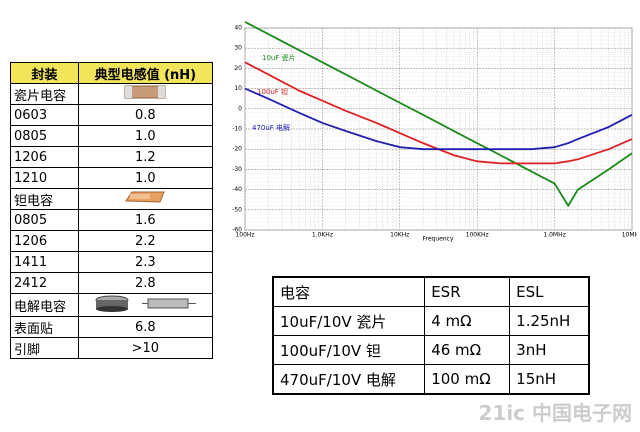 This screenshot has height=432, width=640. I want to click on cell: 1210, so click(44, 178).